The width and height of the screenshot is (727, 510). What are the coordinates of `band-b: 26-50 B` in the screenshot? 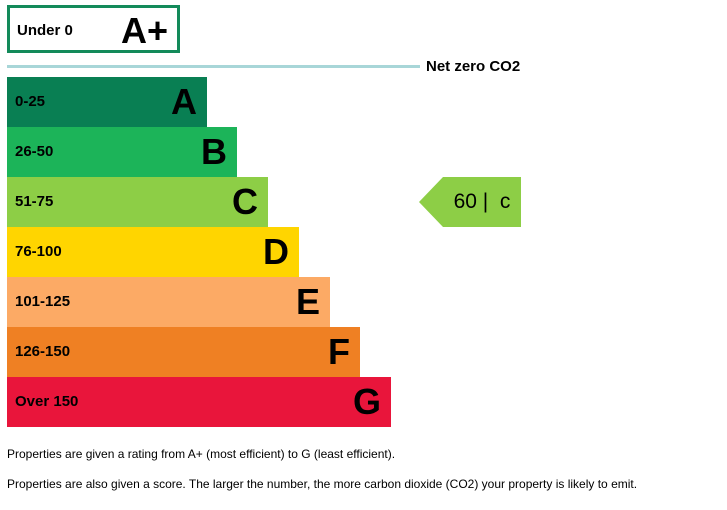 It's located at (122, 152).